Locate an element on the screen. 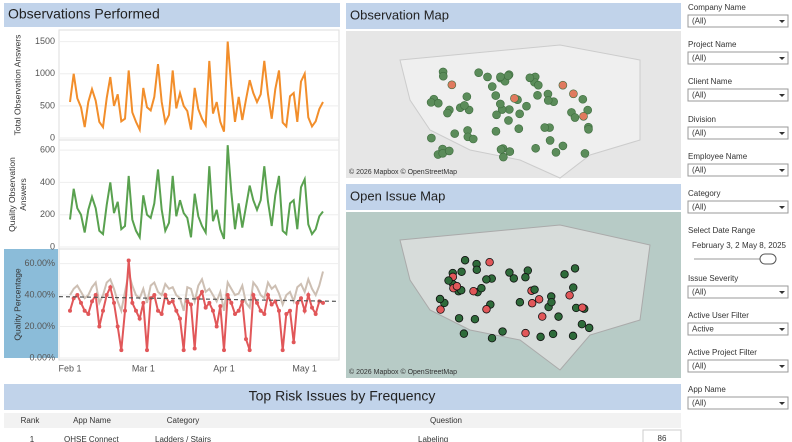  y-axis-label: Total Observation Answers is located at coordinates (17, 85).